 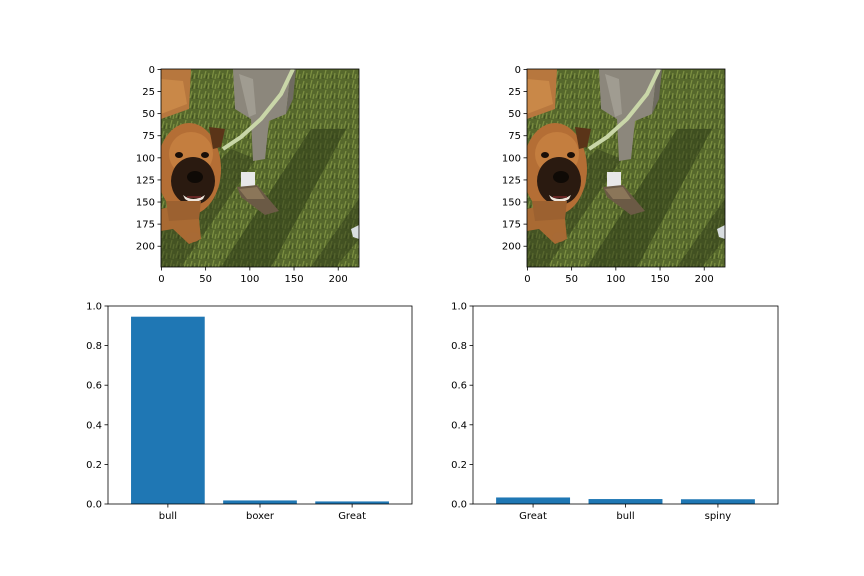 What do you see at coordinates (260, 502) in the screenshot?
I see `bar-boxer` at bounding box center [260, 502].